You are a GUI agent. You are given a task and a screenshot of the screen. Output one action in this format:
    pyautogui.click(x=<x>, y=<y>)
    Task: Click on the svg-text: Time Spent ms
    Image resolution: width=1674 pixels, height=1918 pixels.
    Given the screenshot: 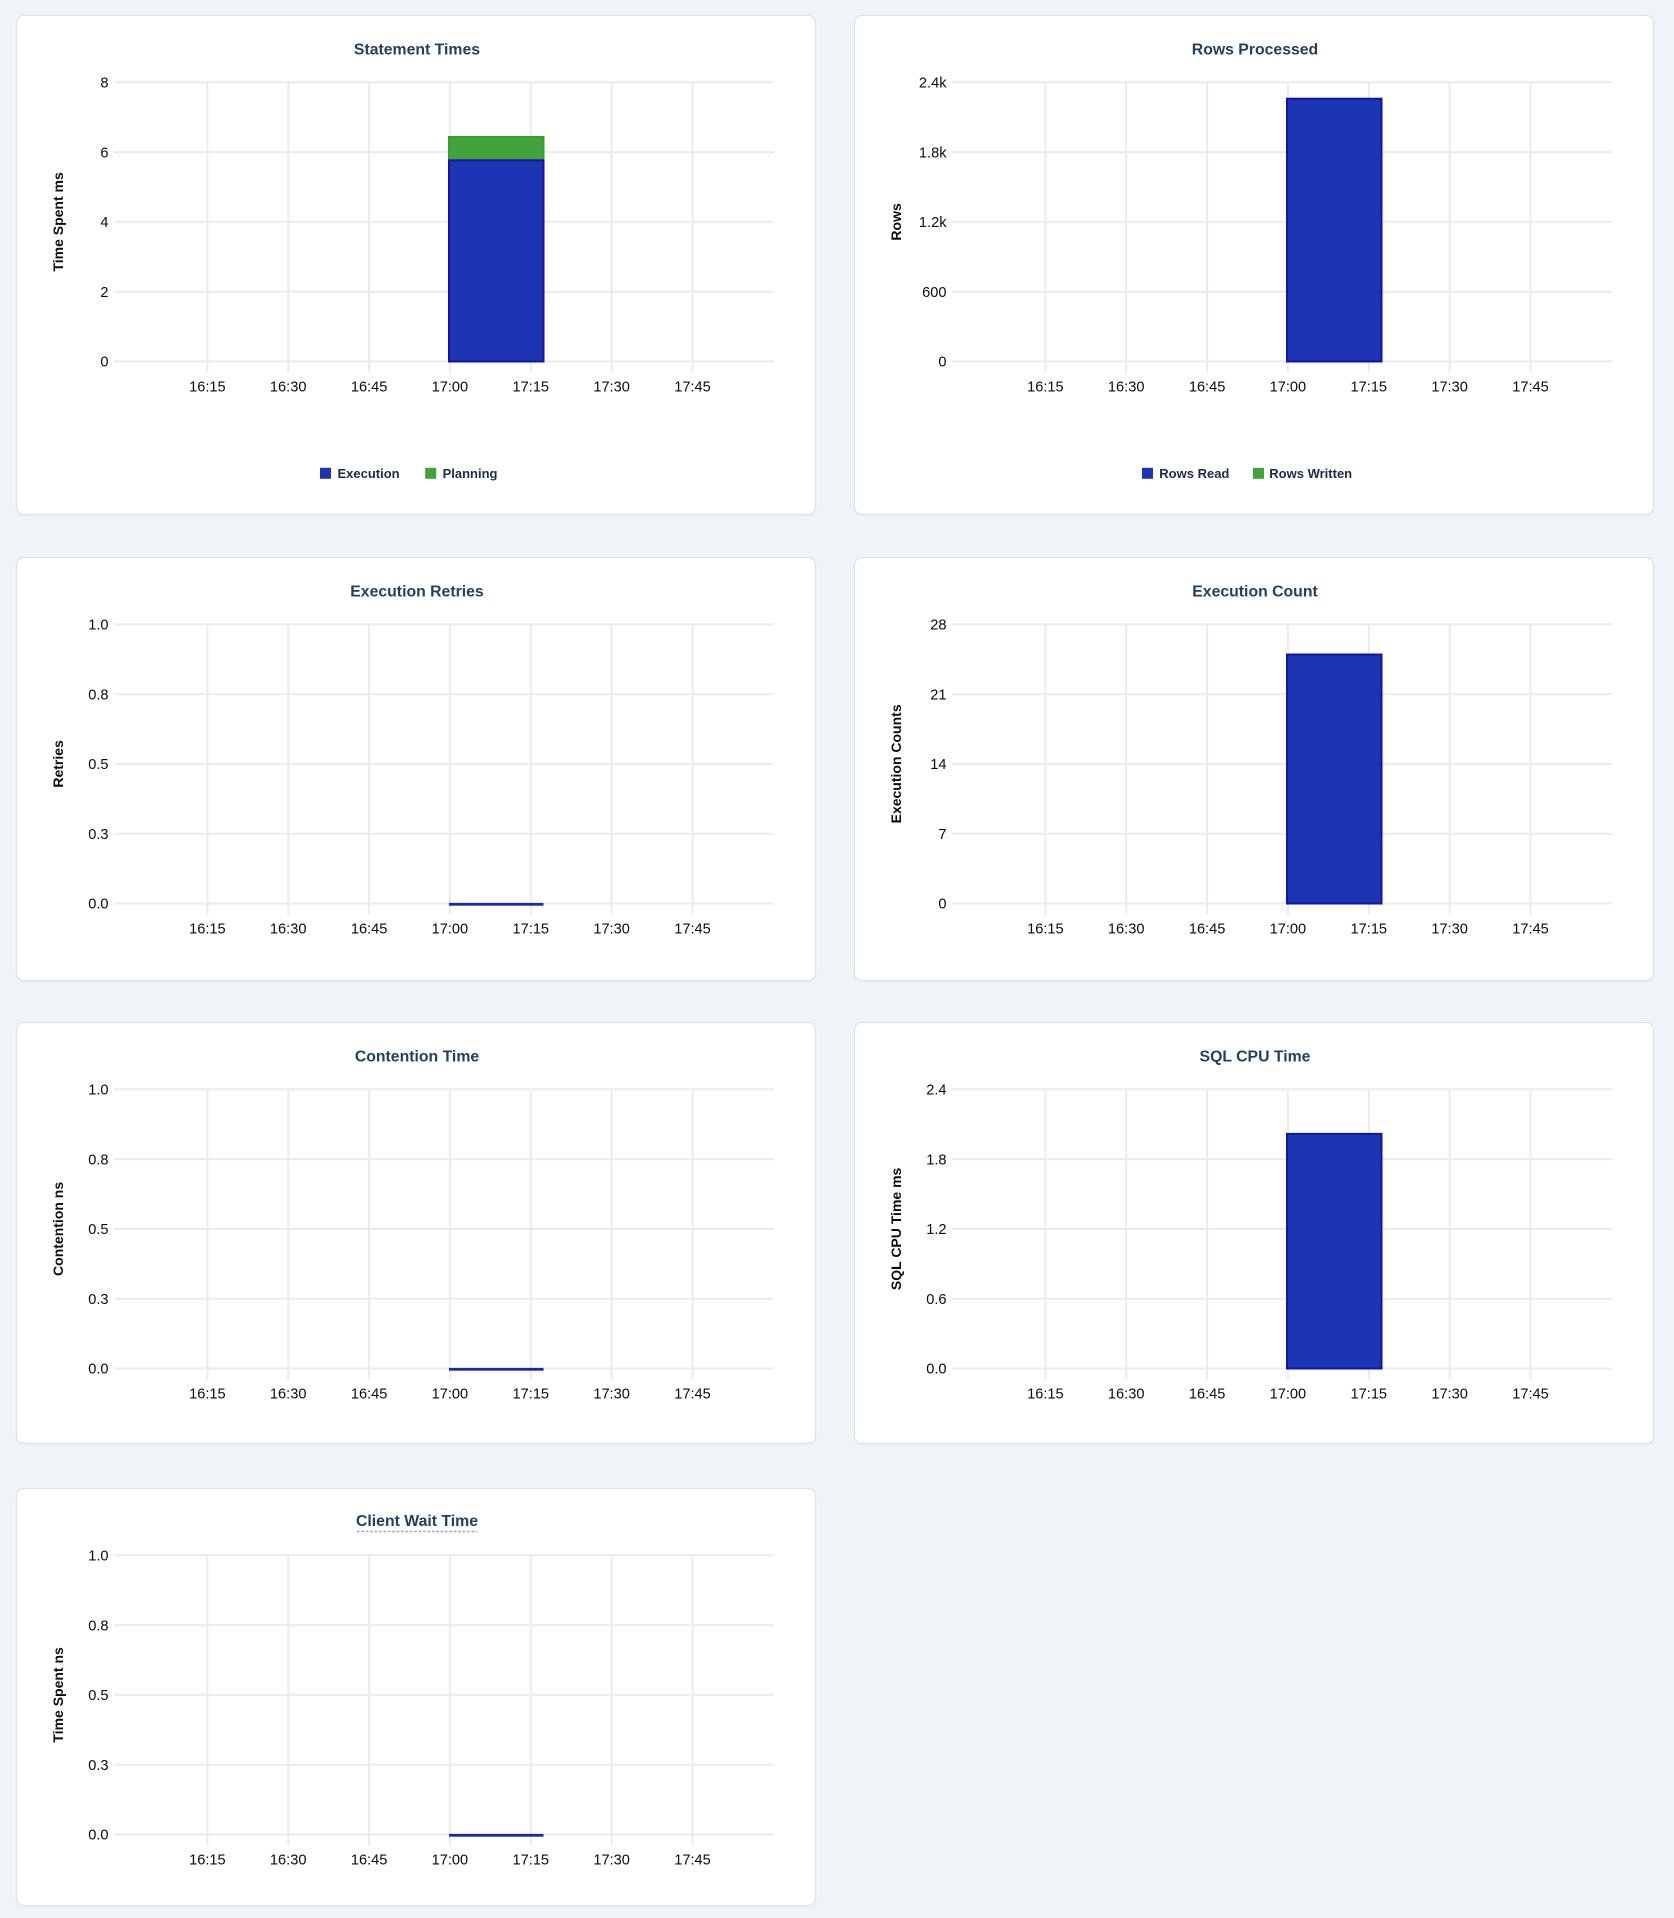 What is the action you would take?
    pyautogui.click(x=58, y=222)
    